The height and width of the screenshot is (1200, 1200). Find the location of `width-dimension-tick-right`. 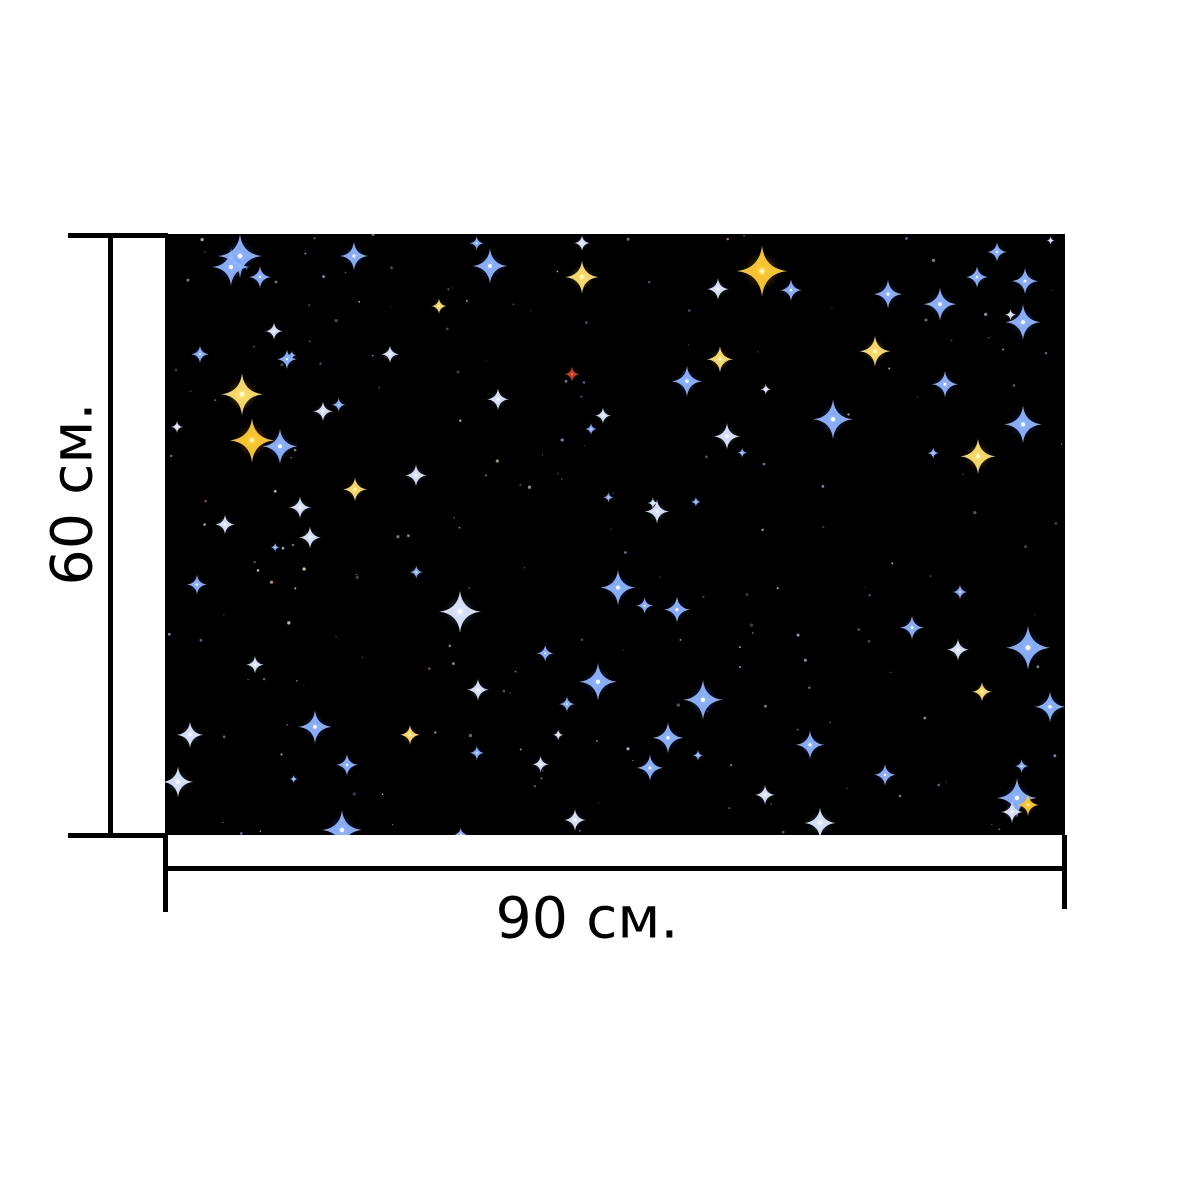

width-dimension-tick-right is located at coordinates (1064, 872).